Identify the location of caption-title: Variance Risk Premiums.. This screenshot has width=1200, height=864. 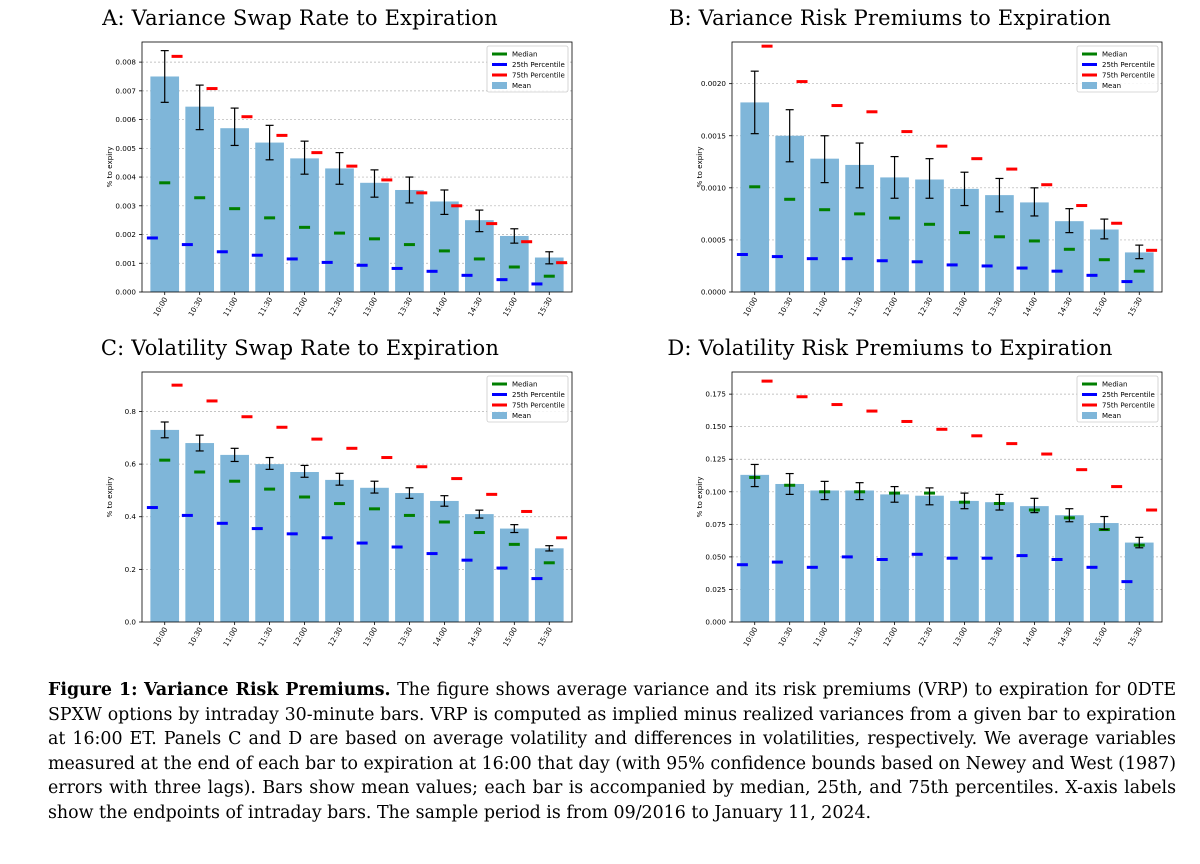
(267, 690).